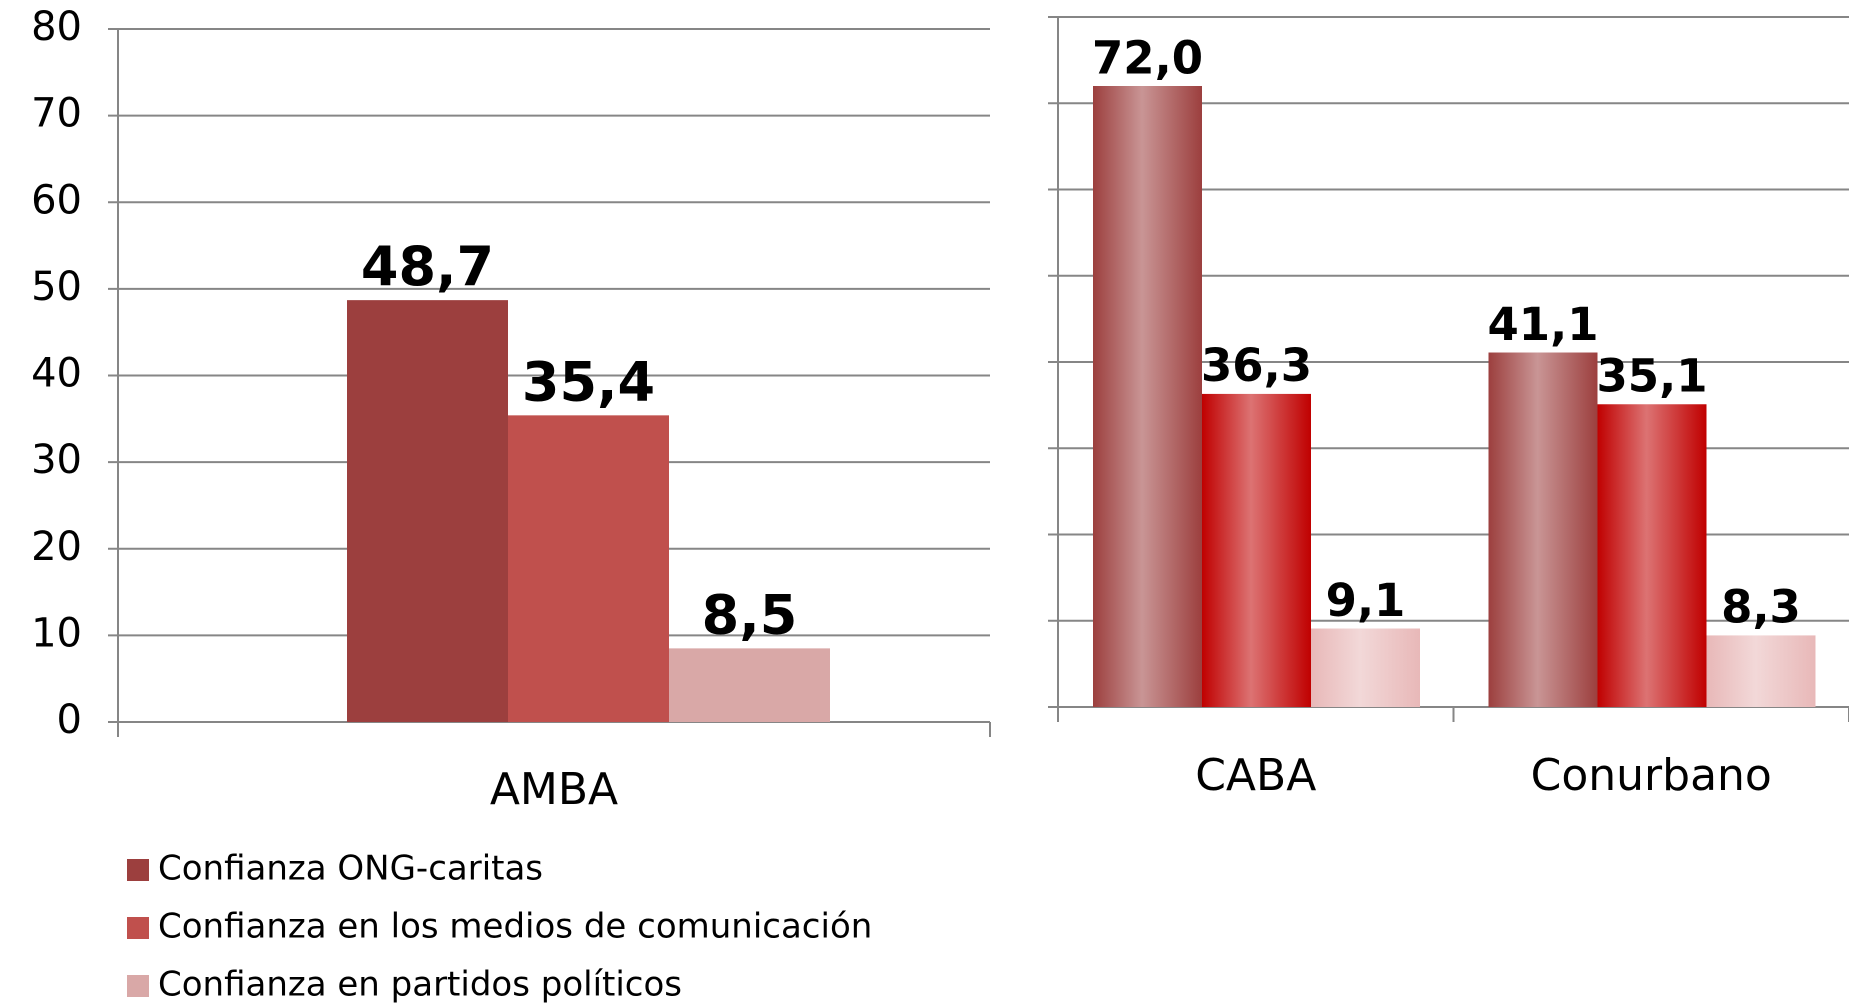 The height and width of the screenshot is (1006, 1849). What do you see at coordinates (56, 374) in the screenshot?
I see `y-tick-label: 40` at bounding box center [56, 374].